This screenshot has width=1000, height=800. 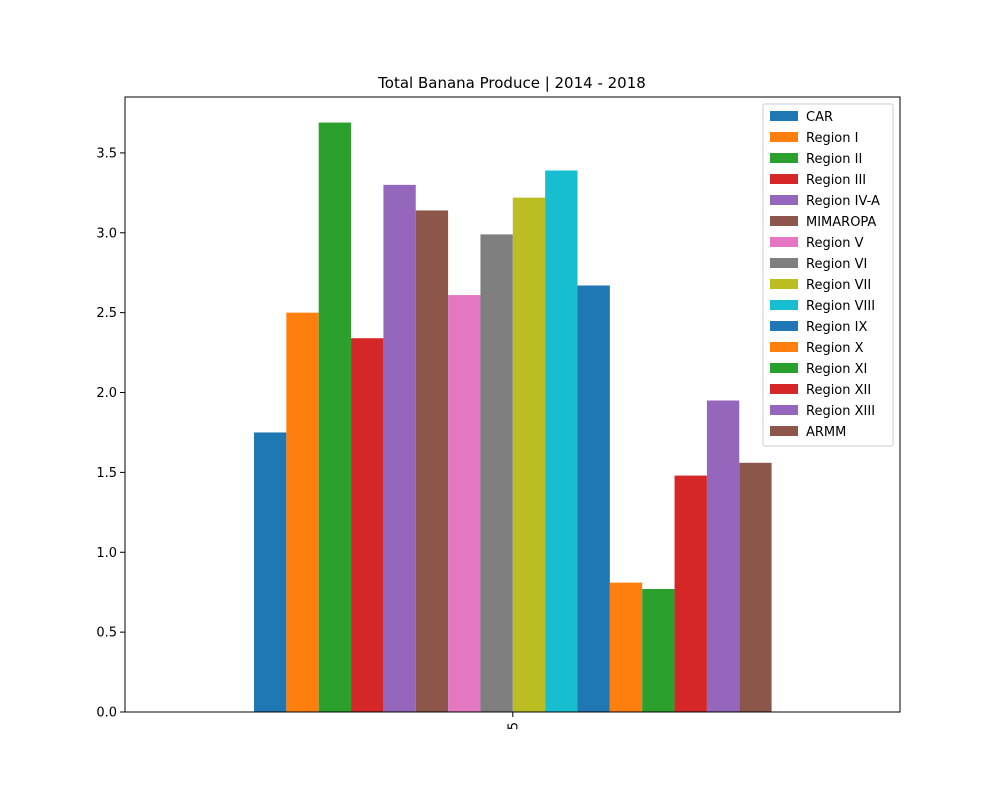 What do you see at coordinates (843, 201) in the screenshot?
I see `legend-label: Region IV-A` at bounding box center [843, 201].